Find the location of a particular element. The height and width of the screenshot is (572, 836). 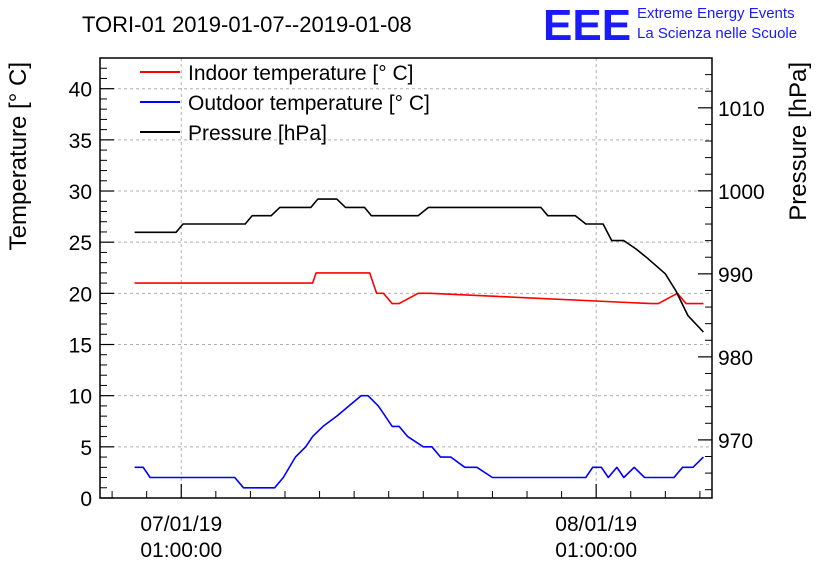

y-tick-label: 10 is located at coordinates (80, 397).